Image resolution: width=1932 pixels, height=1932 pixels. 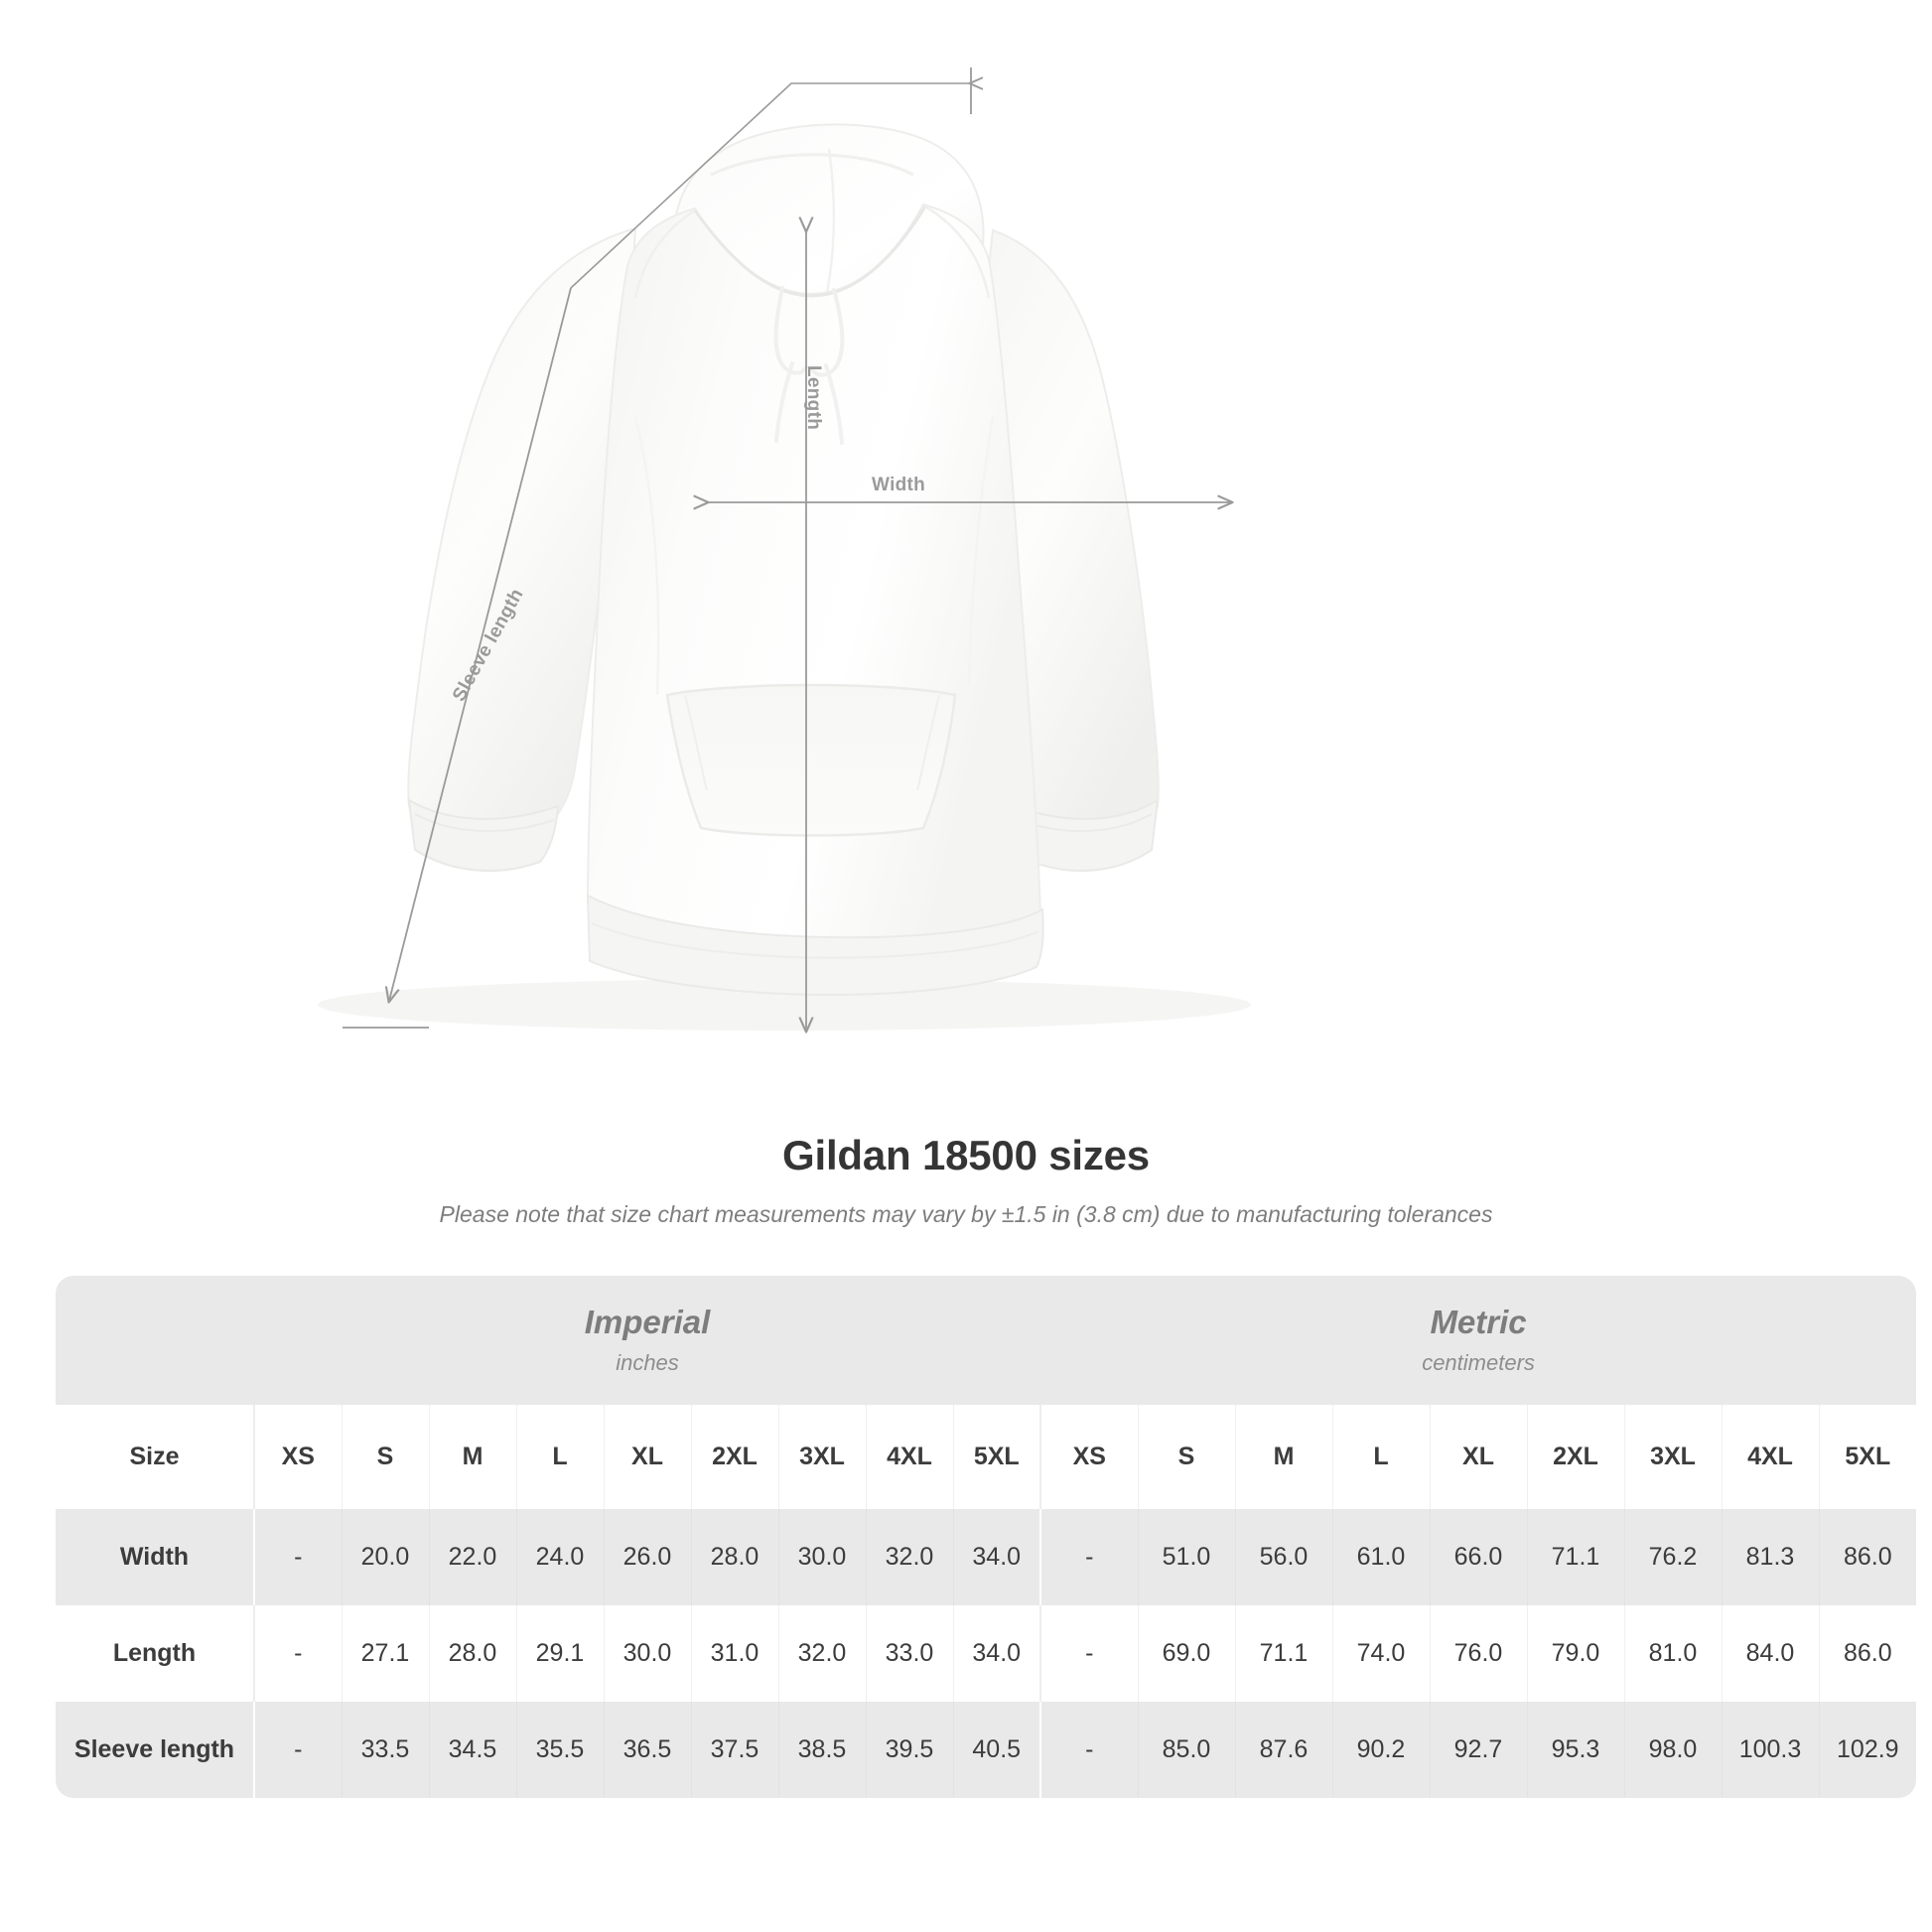 I want to click on cell-sleeve-metric-3xl: 98.0, so click(x=1672, y=1750).